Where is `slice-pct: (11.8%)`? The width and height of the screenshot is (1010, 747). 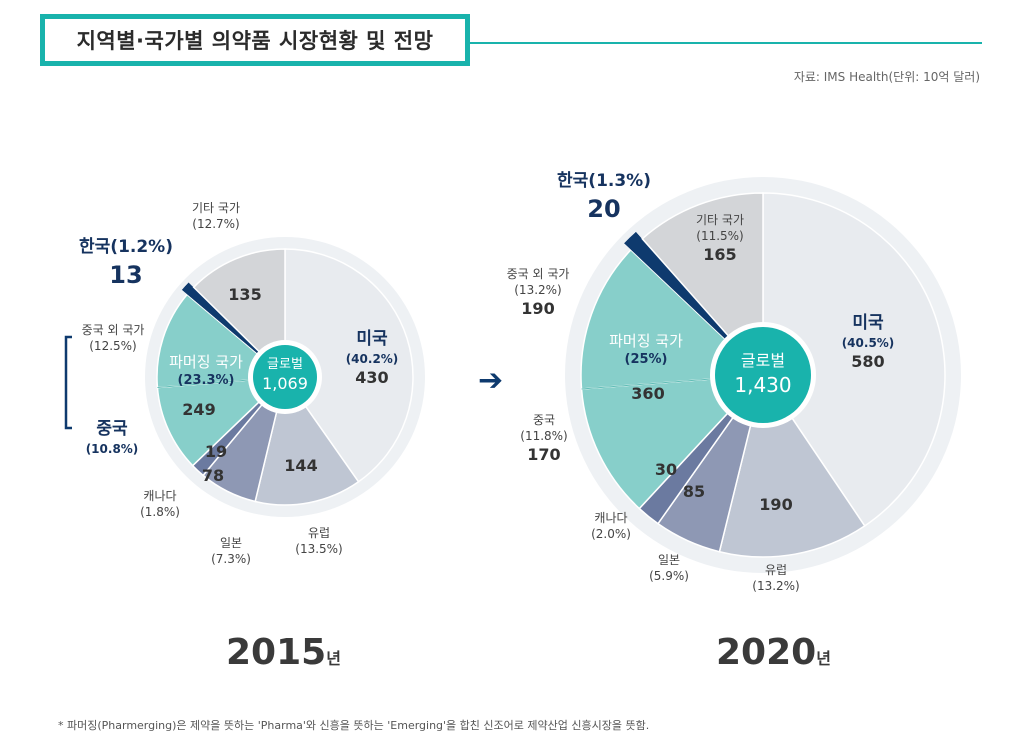
slice-pct: (11.8%) is located at coordinates (544, 436).